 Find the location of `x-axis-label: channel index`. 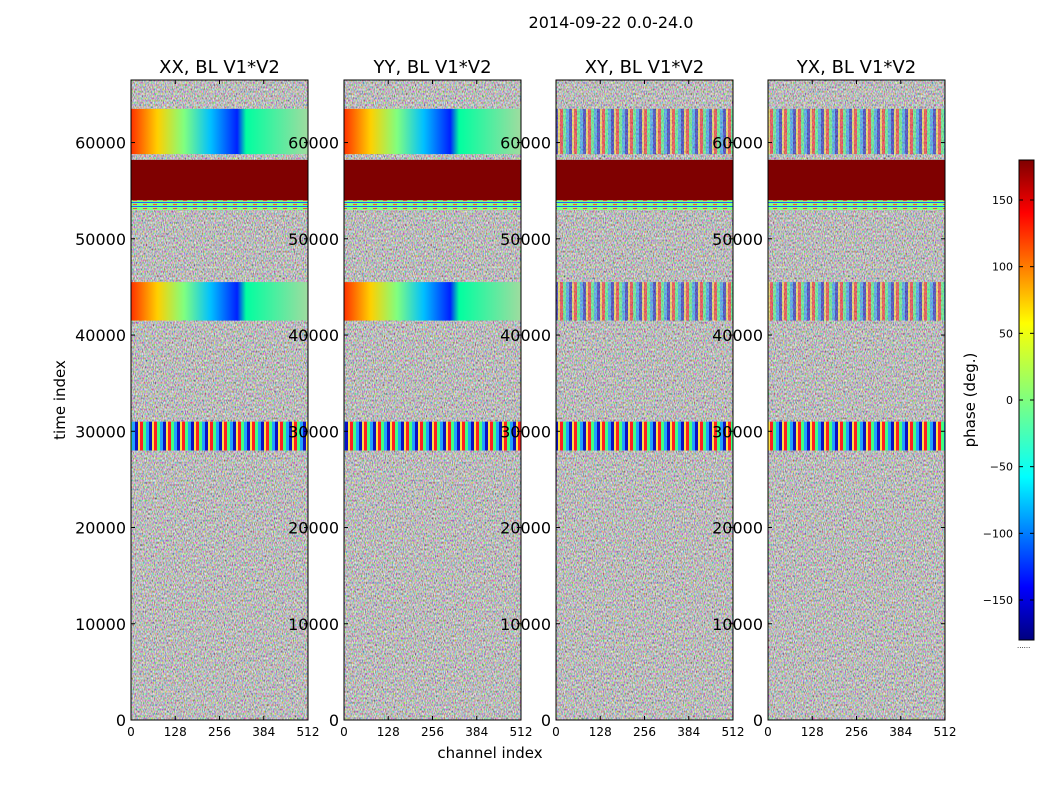

x-axis-label: channel index is located at coordinates (489, 753).